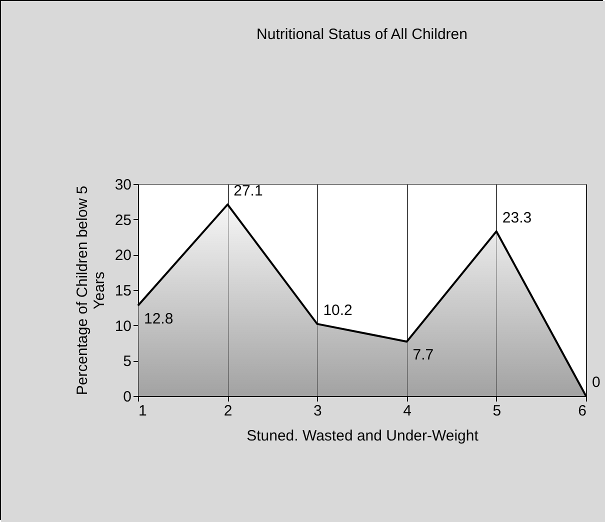 This screenshot has height=522, width=605. What do you see at coordinates (127, 361) in the screenshot?
I see `y-tick-label: 5` at bounding box center [127, 361].